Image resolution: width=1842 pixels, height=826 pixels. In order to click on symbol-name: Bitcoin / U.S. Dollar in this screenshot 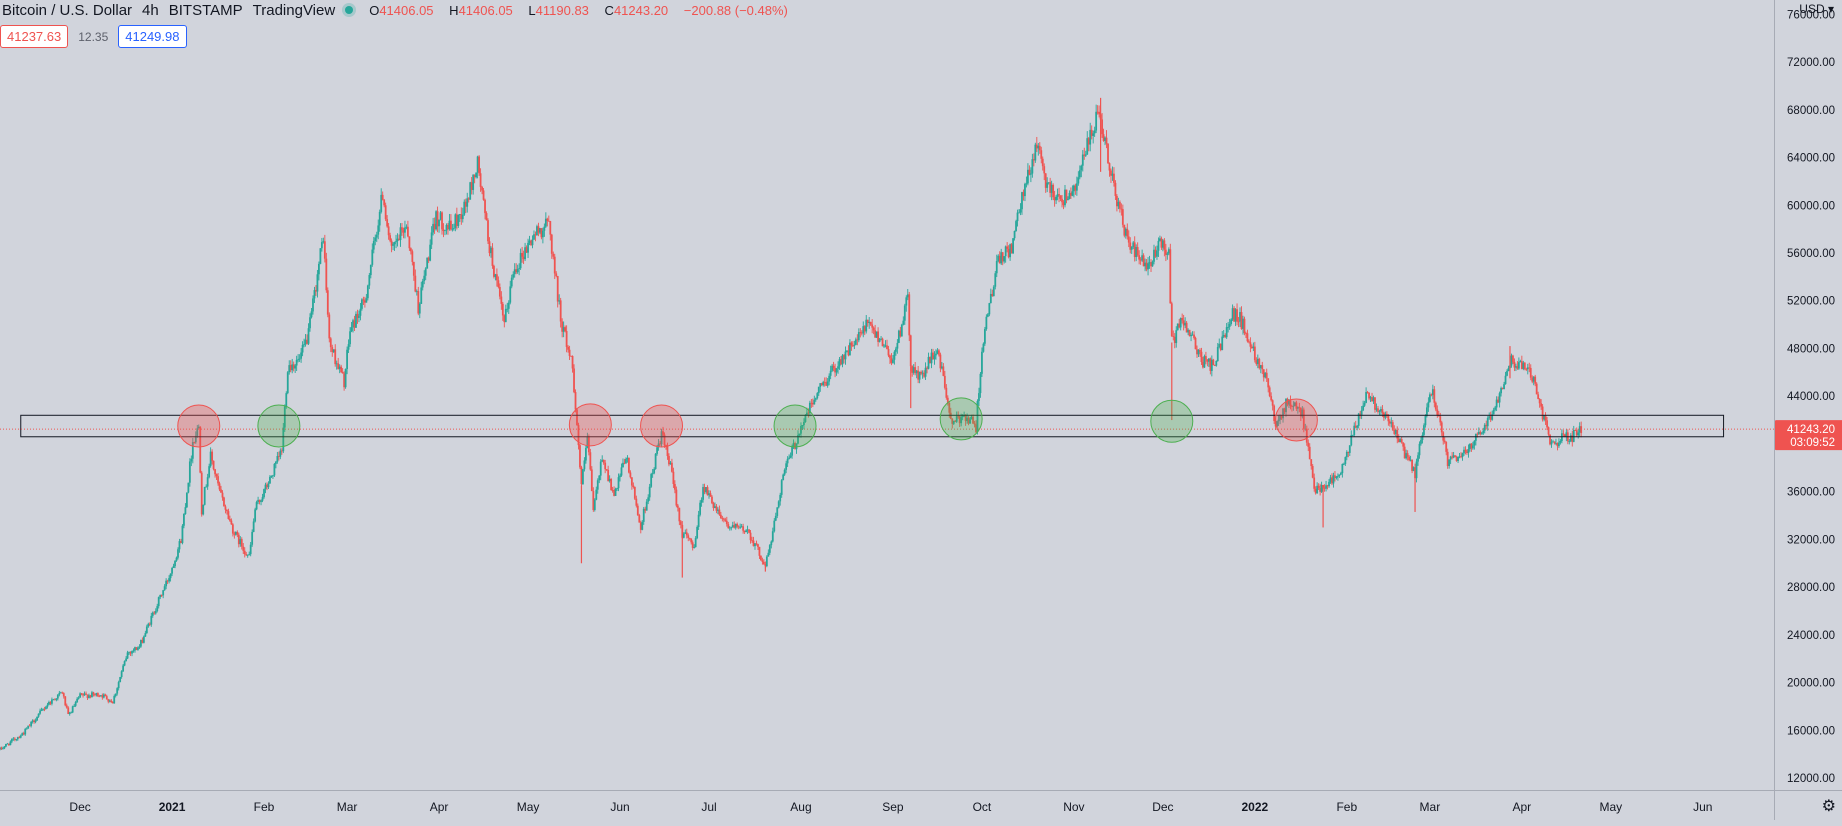, I will do `click(67, 10)`.